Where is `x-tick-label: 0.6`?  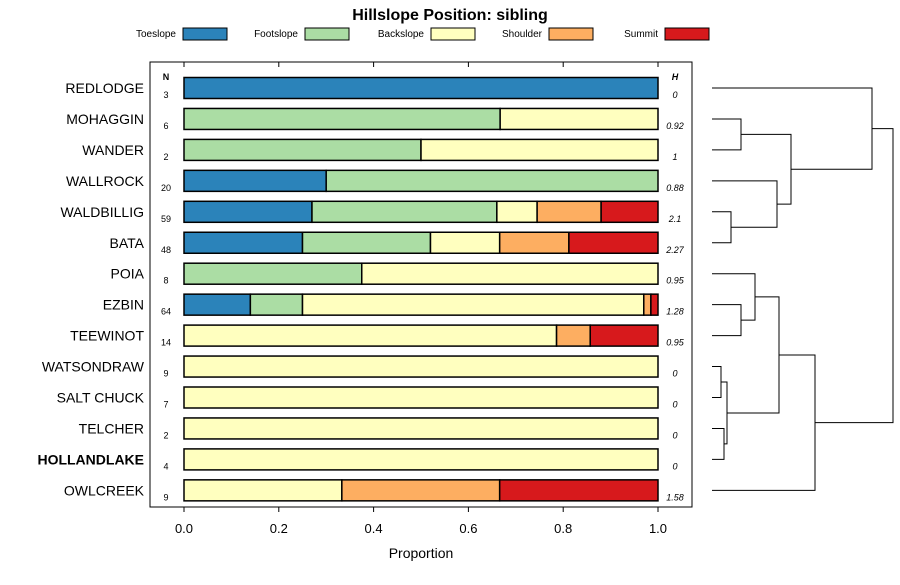 x-tick-label: 0.6 is located at coordinates (468, 528).